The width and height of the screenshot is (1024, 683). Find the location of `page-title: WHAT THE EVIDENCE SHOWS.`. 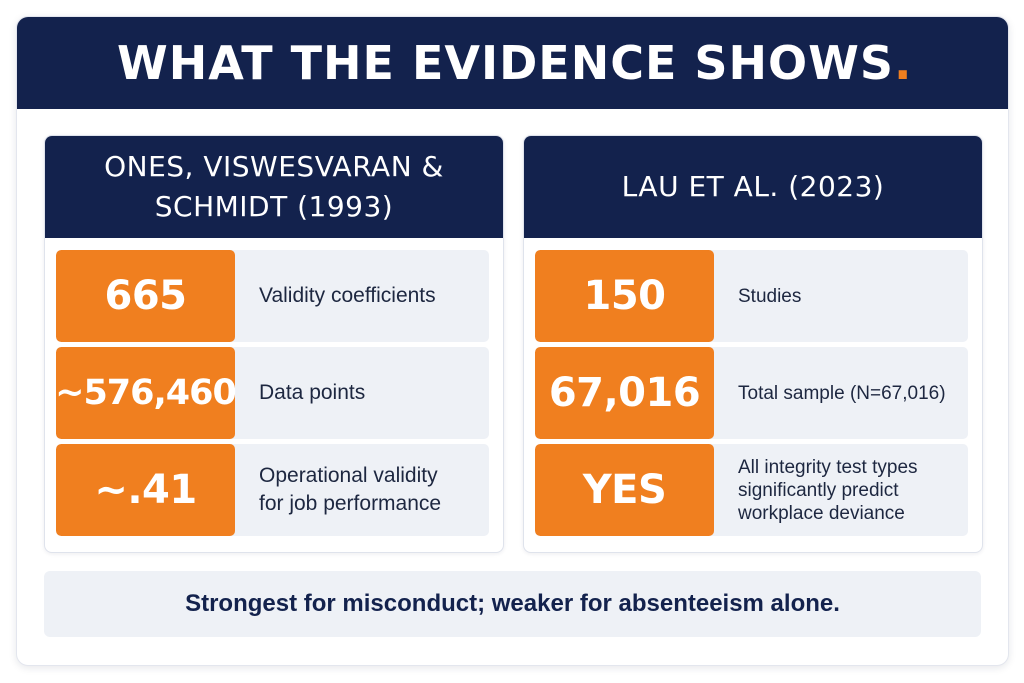

page-title: WHAT THE EVIDENCE SHOWS. is located at coordinates (515, 63).